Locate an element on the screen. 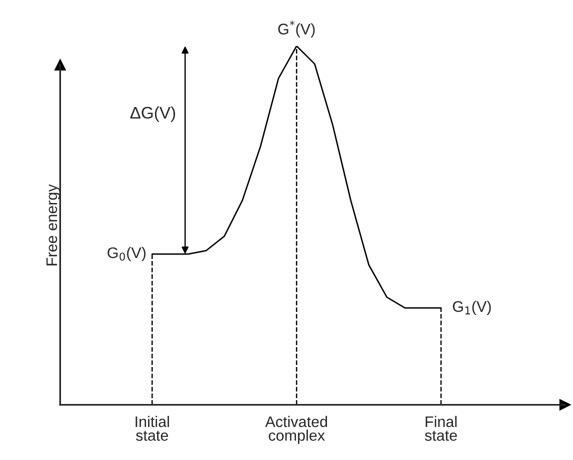 The width and height of the screenshot is (573, 460). annotation: G$_{0}$(V) is located at coordinates (127, 254).